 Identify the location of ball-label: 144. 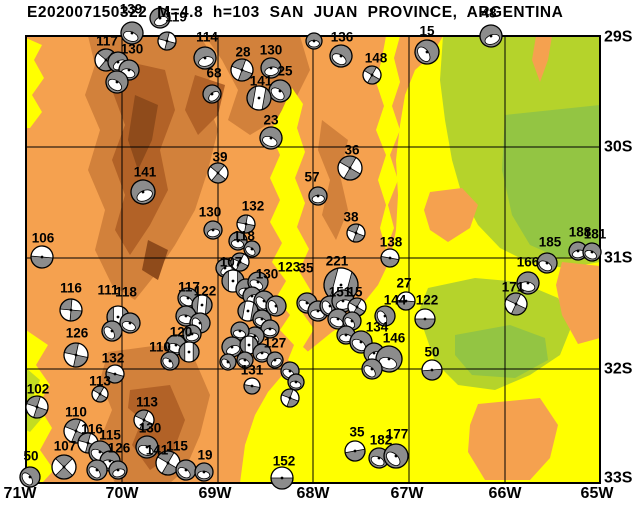
(395, 300).